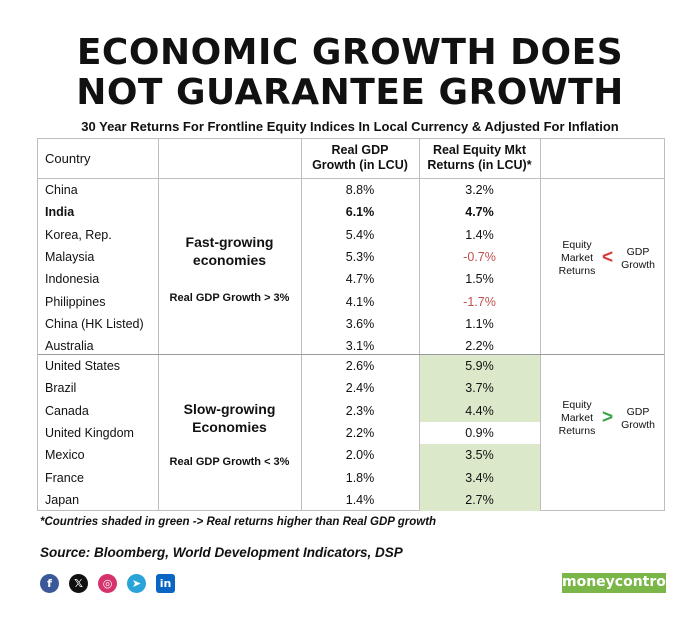 The width and height of the screenshot is (700, 639). Describe the element at coordinates (479, 256) in the screenshot. I see `equity-return-value: -0.7%` at that location.